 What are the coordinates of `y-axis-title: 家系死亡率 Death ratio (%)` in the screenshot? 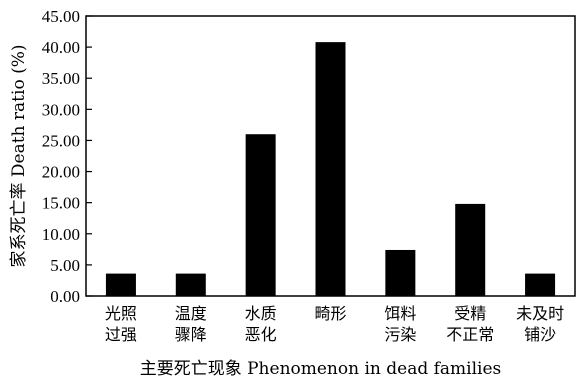 It's located at (19, 155).